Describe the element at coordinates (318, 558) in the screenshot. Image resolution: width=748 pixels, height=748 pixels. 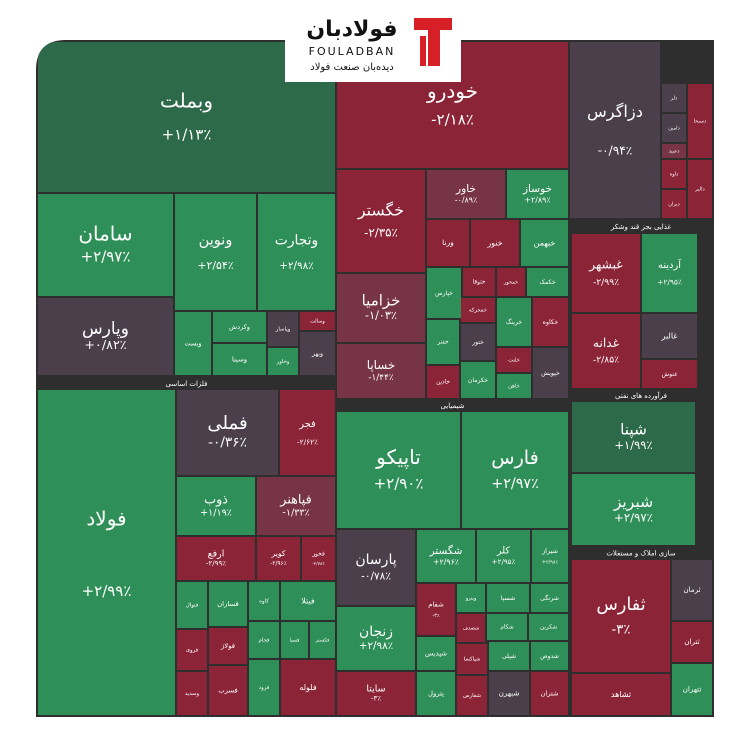
I see `tile: فخوز -۲/۷۸٪` at that location.